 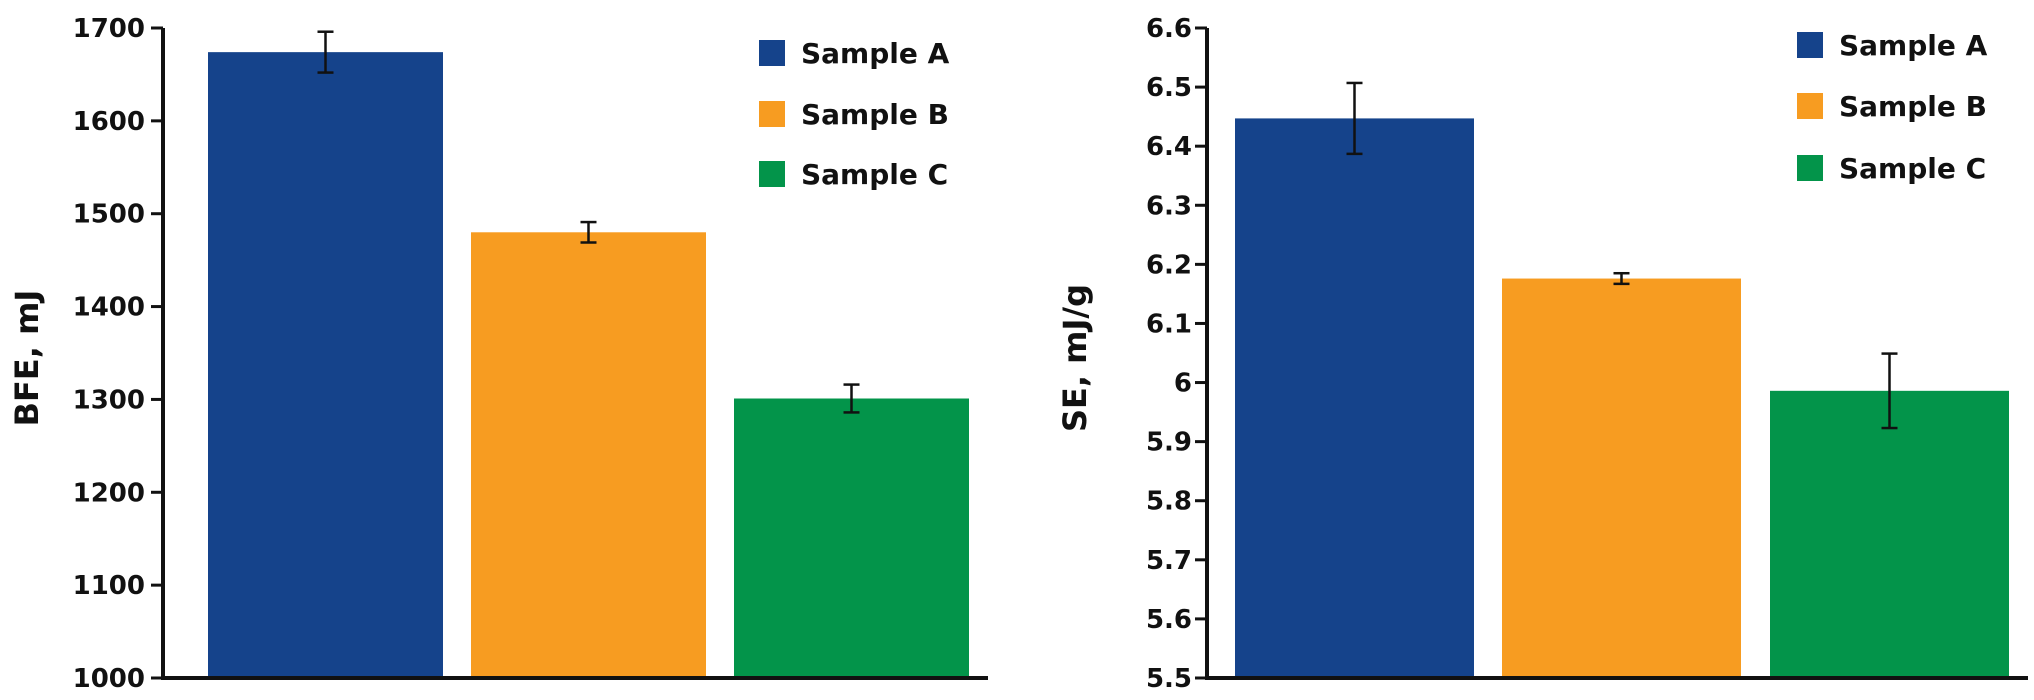 I want to click on bfe-y-tick-label: 1500, so click(x=109, y=215).